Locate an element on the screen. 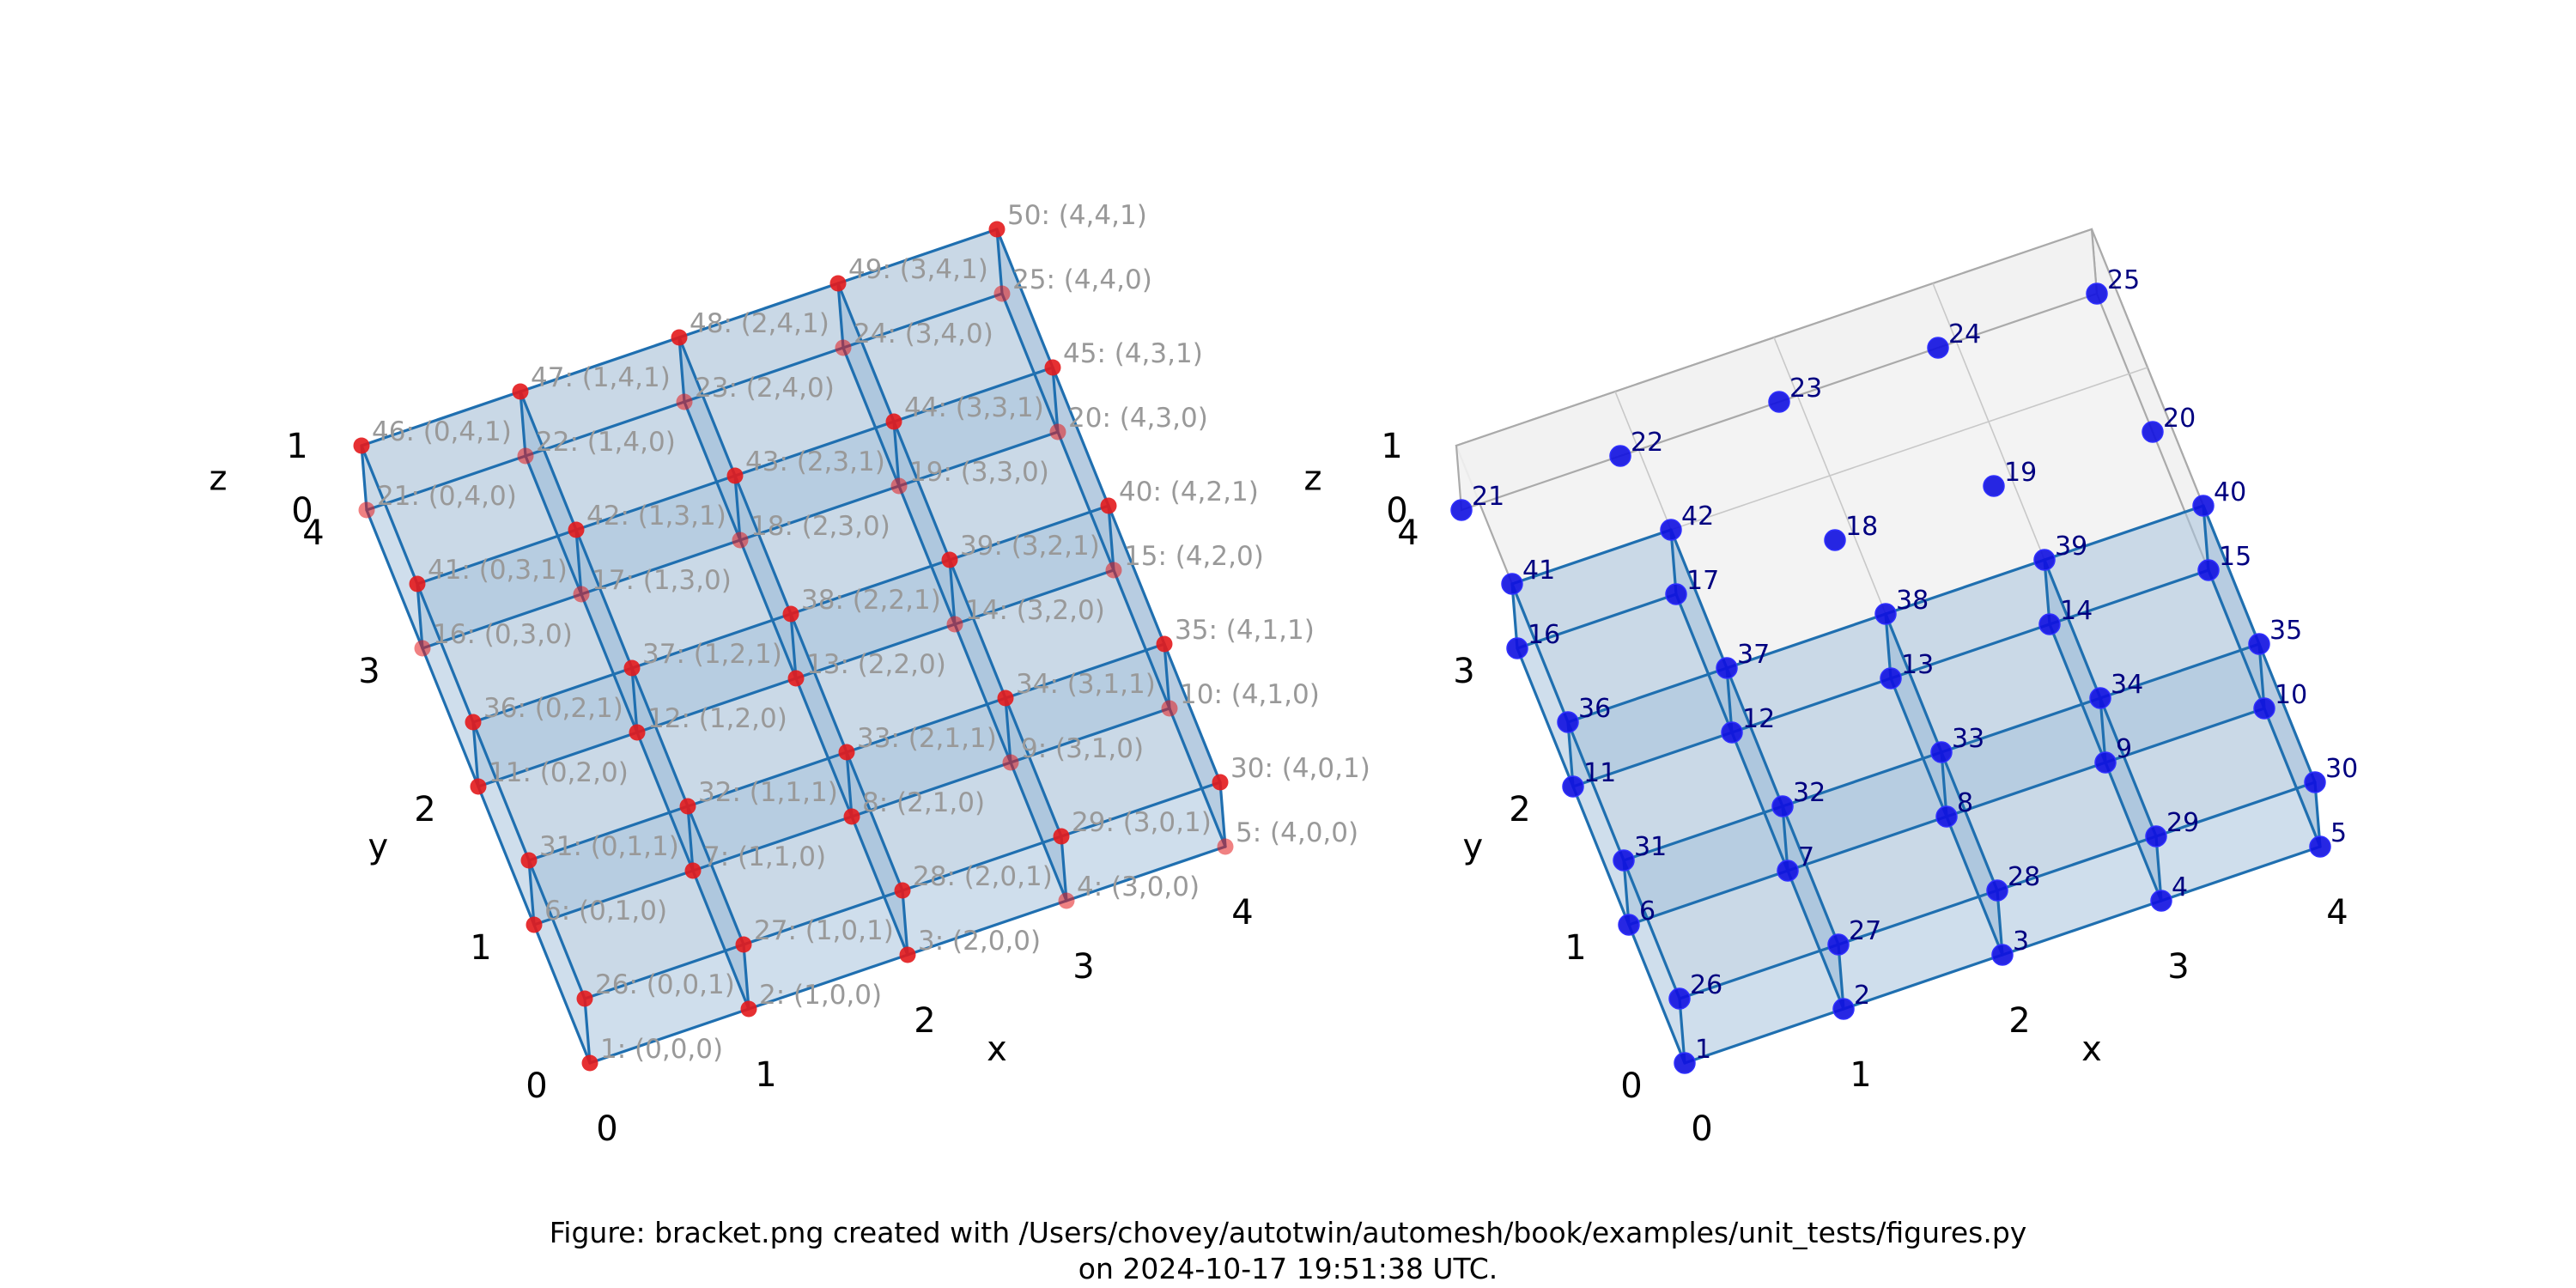 The width and height of the screenshot is (2576, 1288). node-label: 34: (3,1,1) is located at coordinates (1086, 684).